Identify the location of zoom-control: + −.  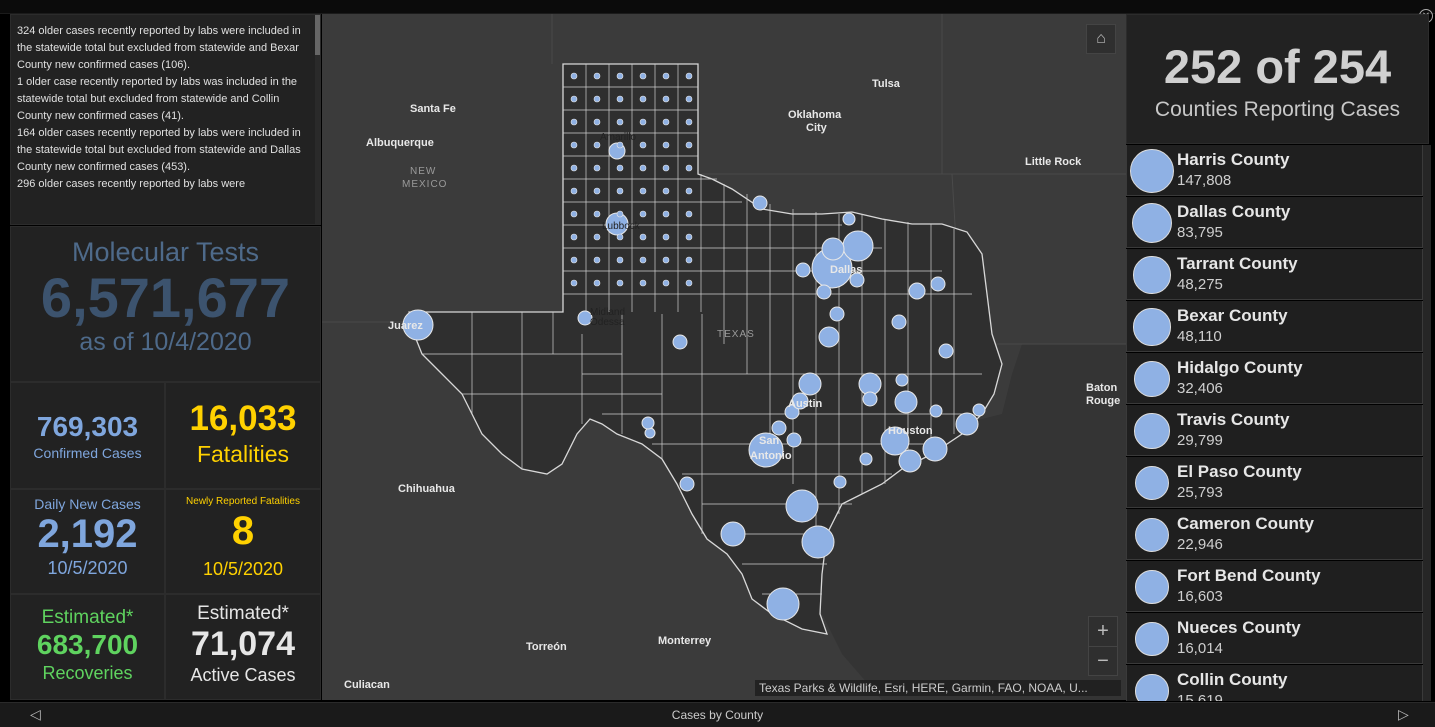
(1103, 646).